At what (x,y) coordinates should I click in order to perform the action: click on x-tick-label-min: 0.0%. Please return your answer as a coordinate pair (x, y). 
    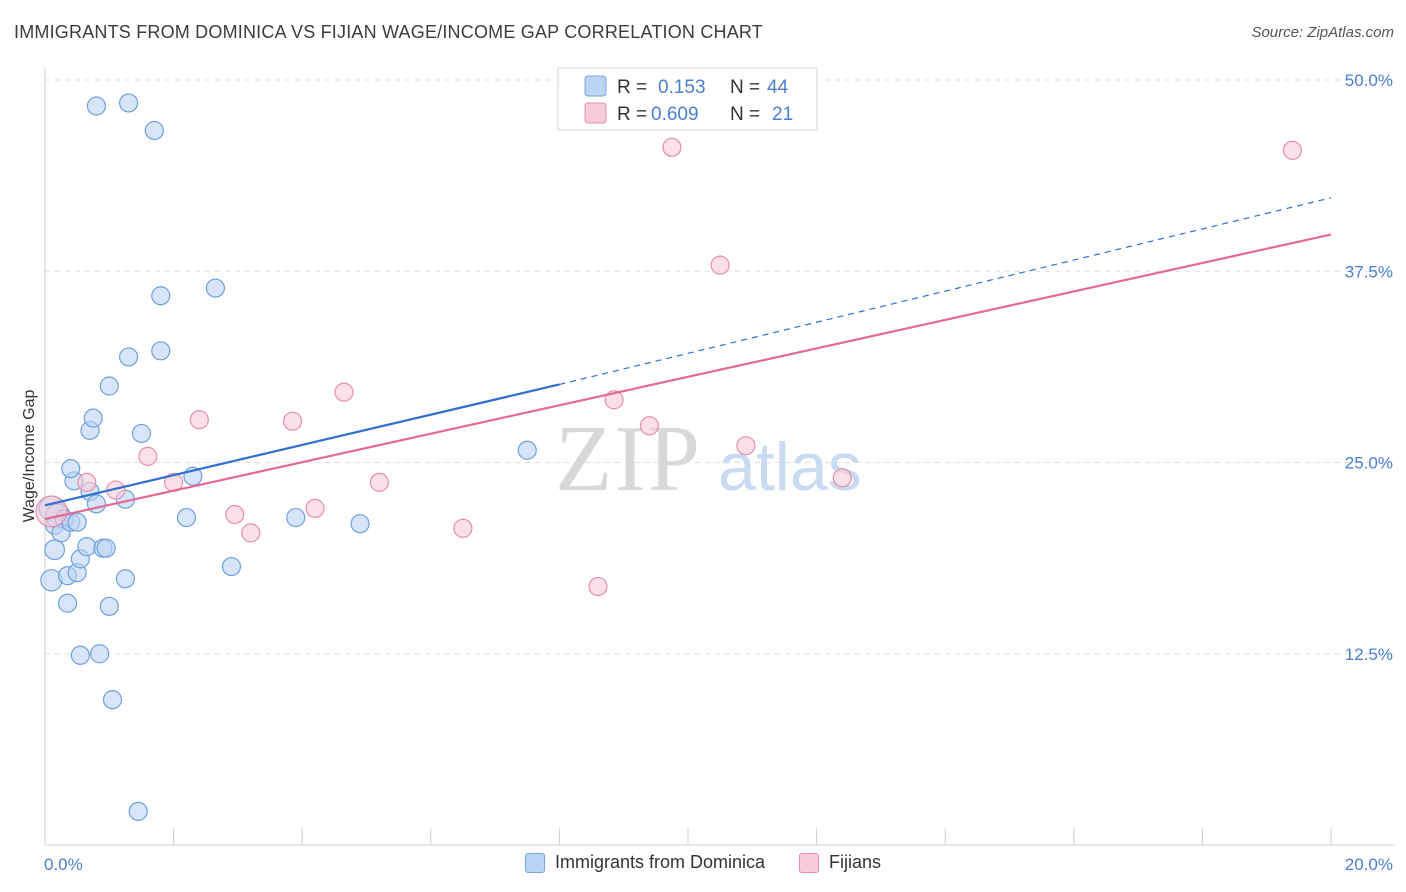
    Looking at the image, I should click on (63, 864).